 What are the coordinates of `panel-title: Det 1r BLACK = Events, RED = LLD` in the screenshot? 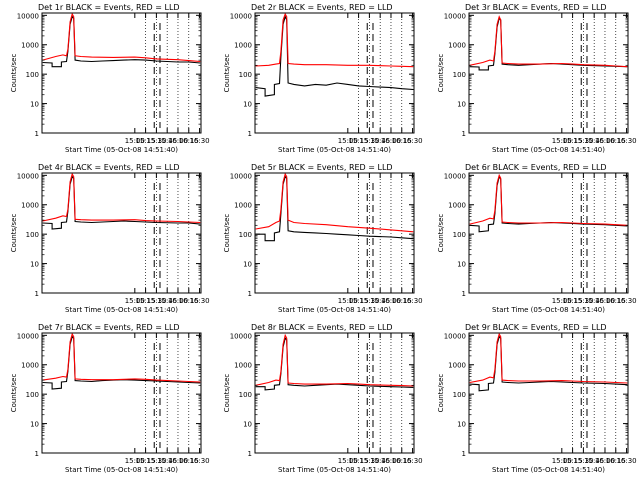 It's located at (109, 7).